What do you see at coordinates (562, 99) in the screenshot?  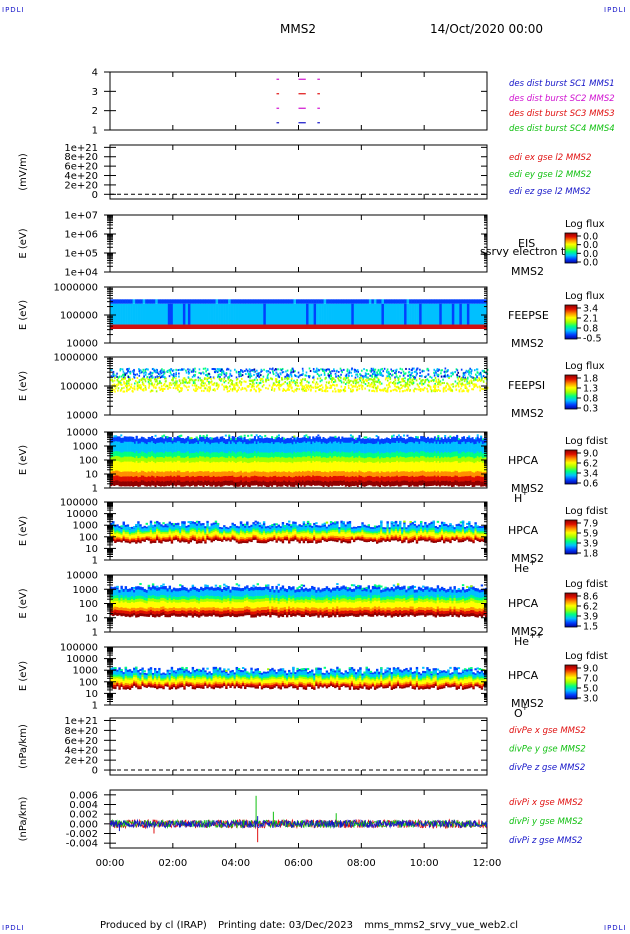 I see `legend-entry: des dist burst SC2 MMS2` at bounding box center [562, 99].